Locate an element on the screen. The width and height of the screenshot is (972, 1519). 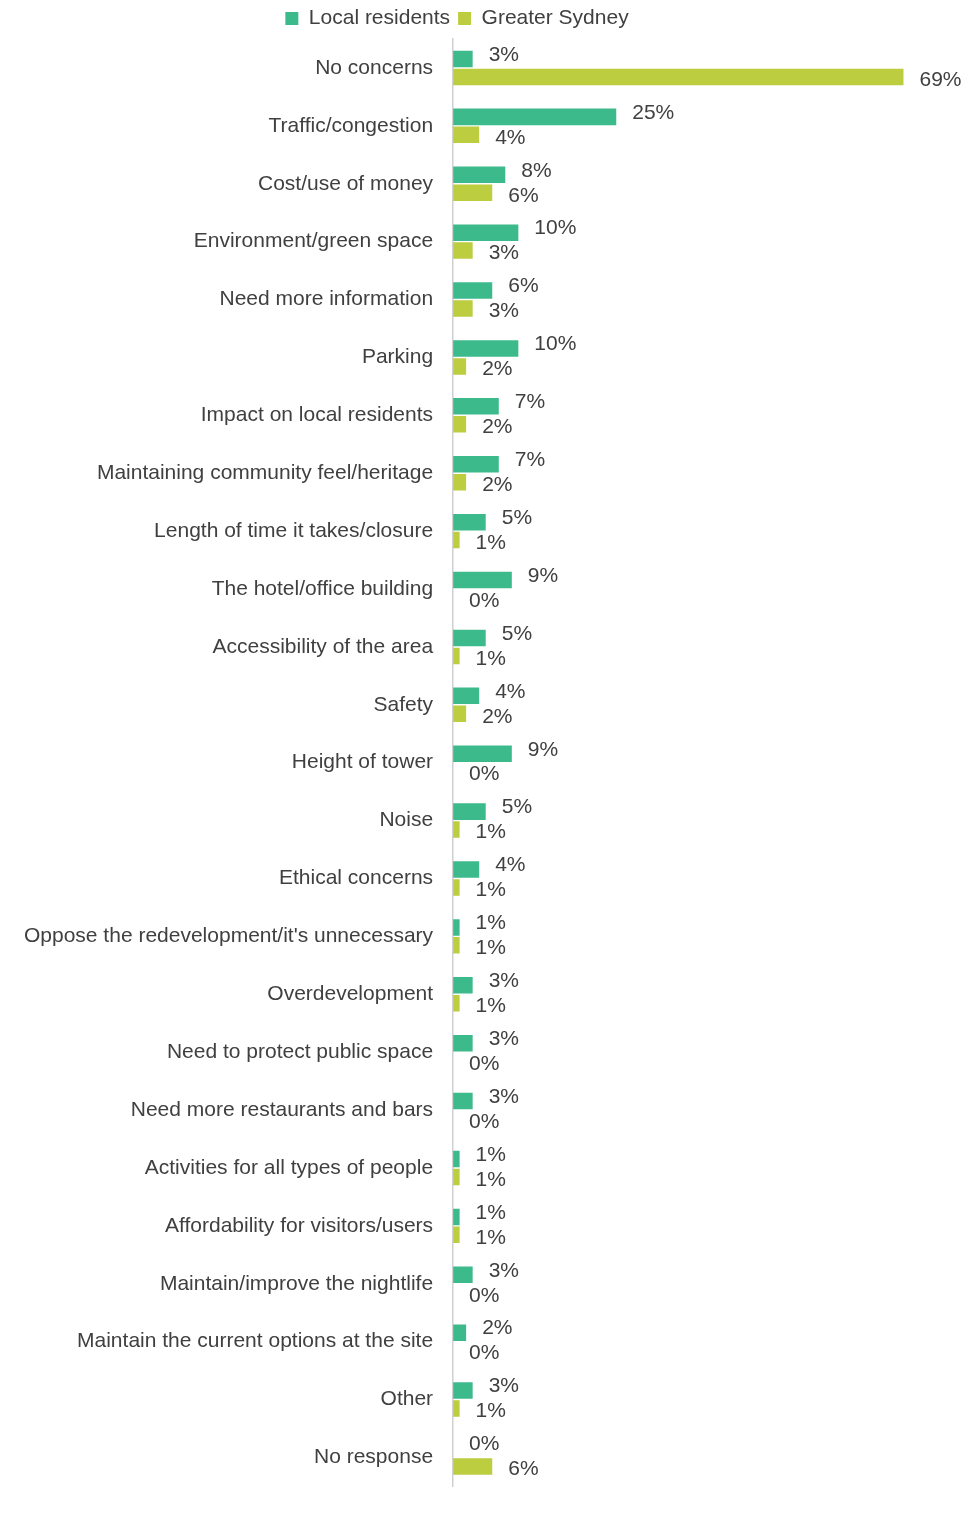
y-tick-label: Impact on local residents is located at coordinates (317, 414).